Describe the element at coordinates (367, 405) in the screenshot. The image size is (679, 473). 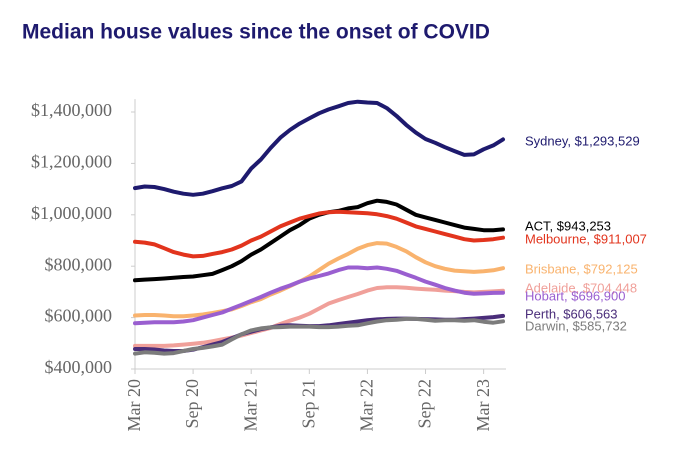
I see `x-tick-label: Mar 22` at that location.